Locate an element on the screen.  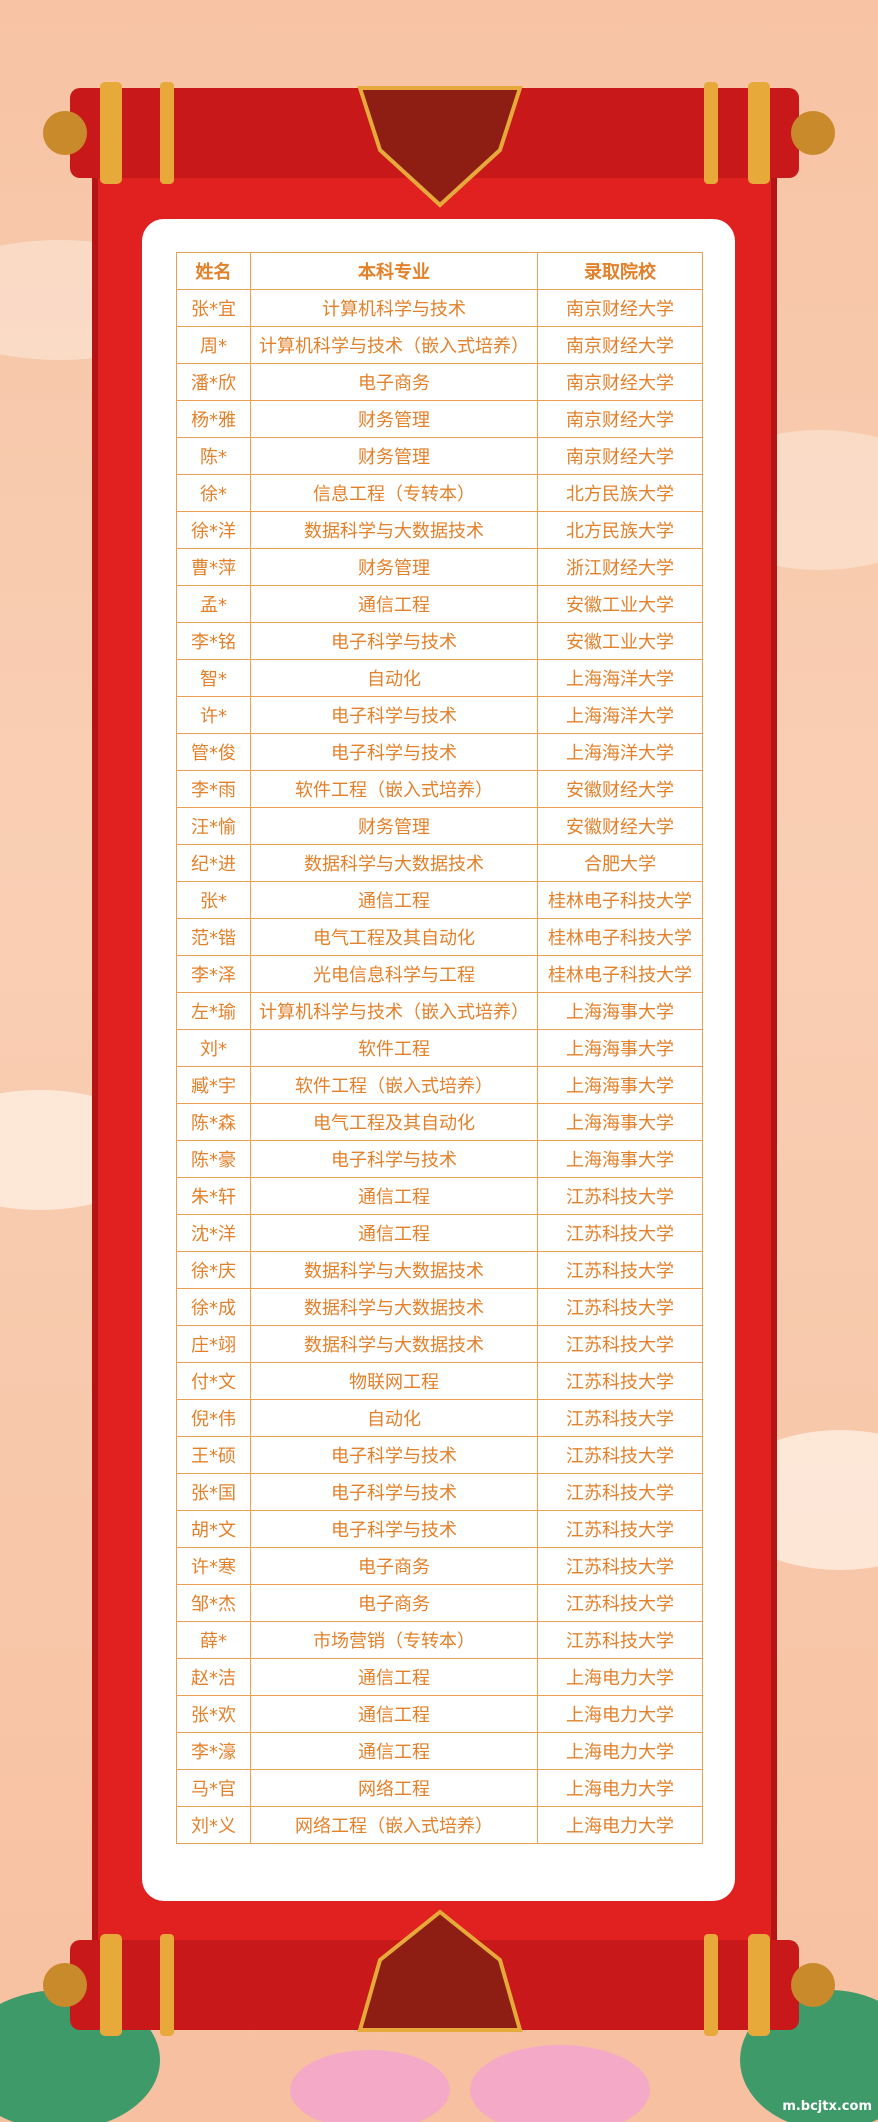
table-row: 智* 自动化 上海海洋大学 is located at coordinates (439, 678).